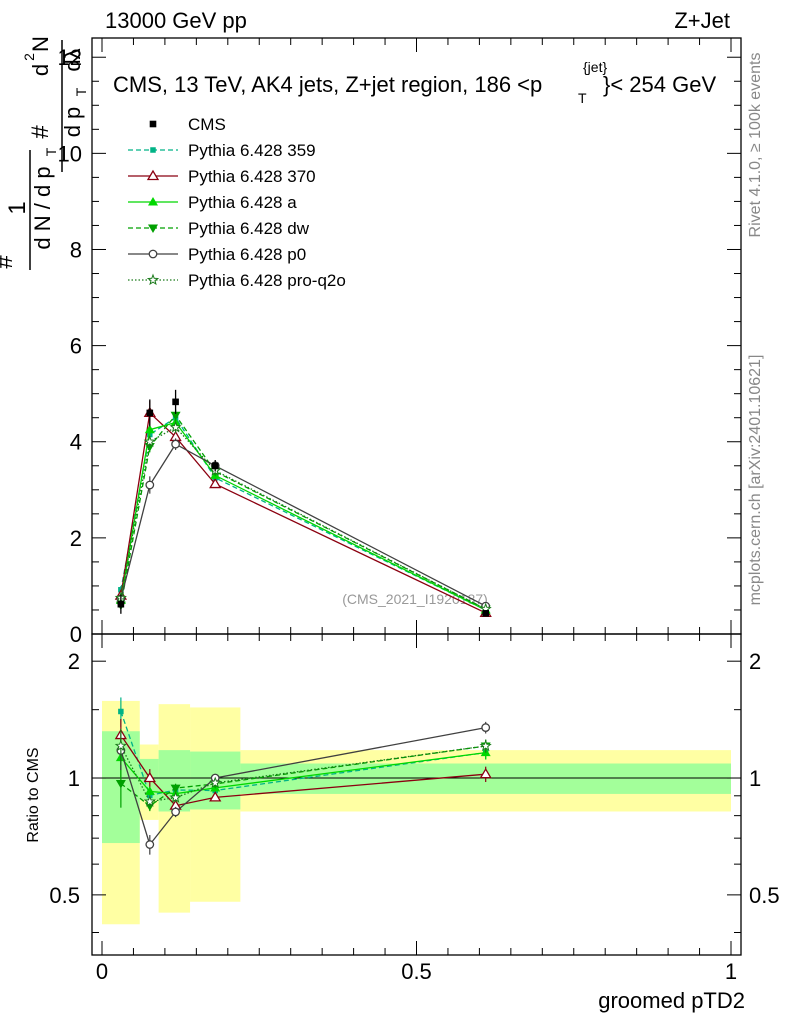 Image resolution: width=786 pixels, height=1024 pixels. What do you see at coordinates (267, 280) in the screenshot?
I see `legend-label-pythia-6-428-pro-q2o: Pythia 6.428 pro-q2o` at bounding box center [267, 280].